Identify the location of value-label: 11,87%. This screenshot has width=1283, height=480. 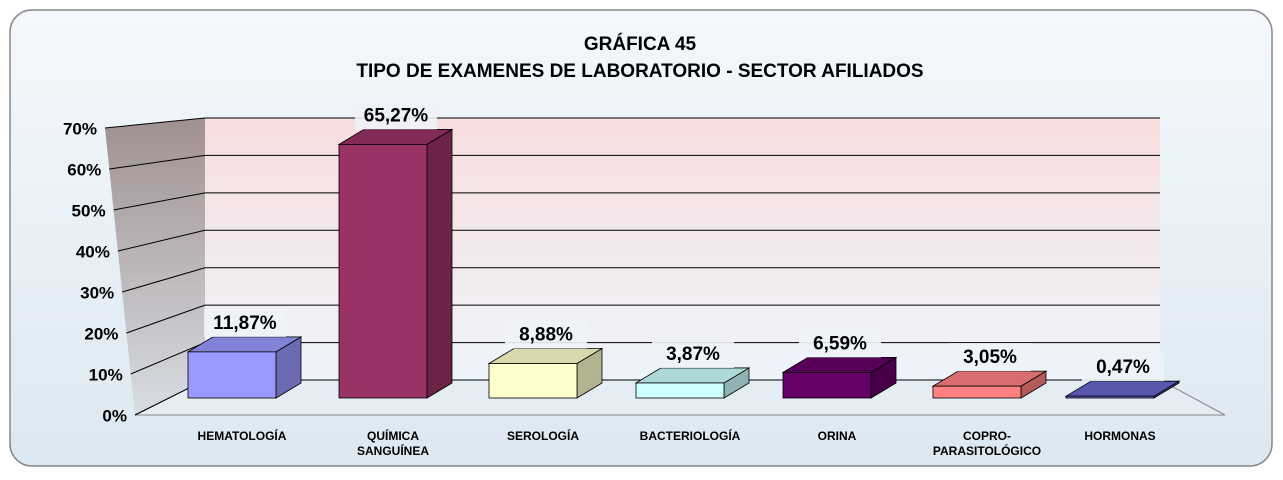
(244, 323).